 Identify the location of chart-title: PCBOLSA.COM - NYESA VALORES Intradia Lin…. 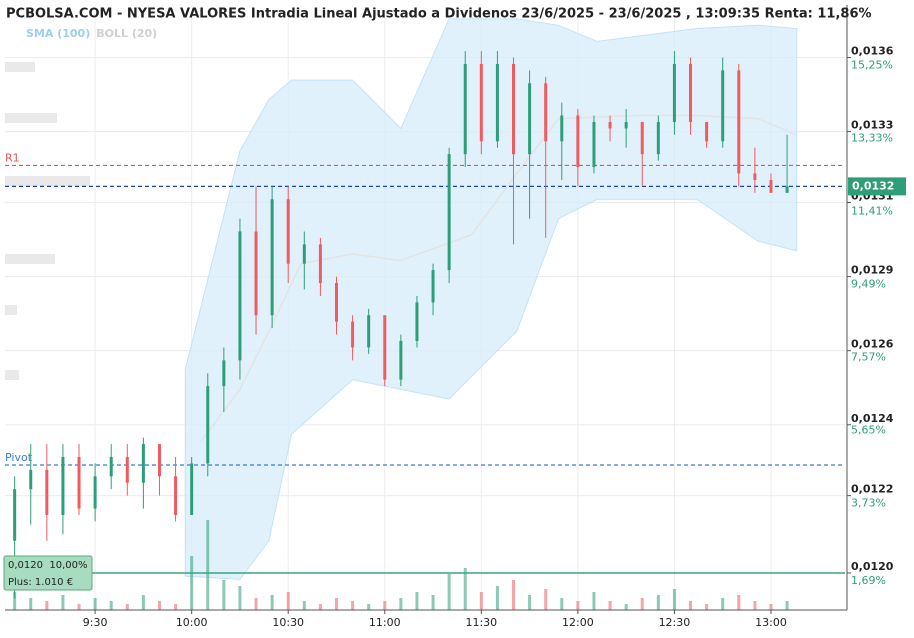
(439, 14).